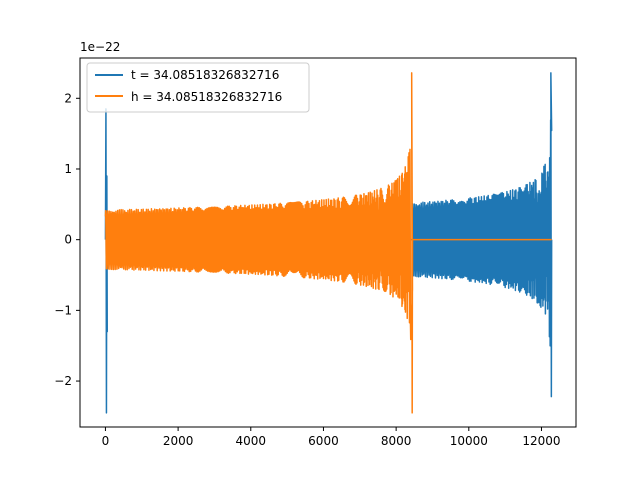 The width and height of the screenshot is (640, 480). I want to click on x-axis: 0 2000 4000 6000 8000 10000 12000, so click(331, 437).